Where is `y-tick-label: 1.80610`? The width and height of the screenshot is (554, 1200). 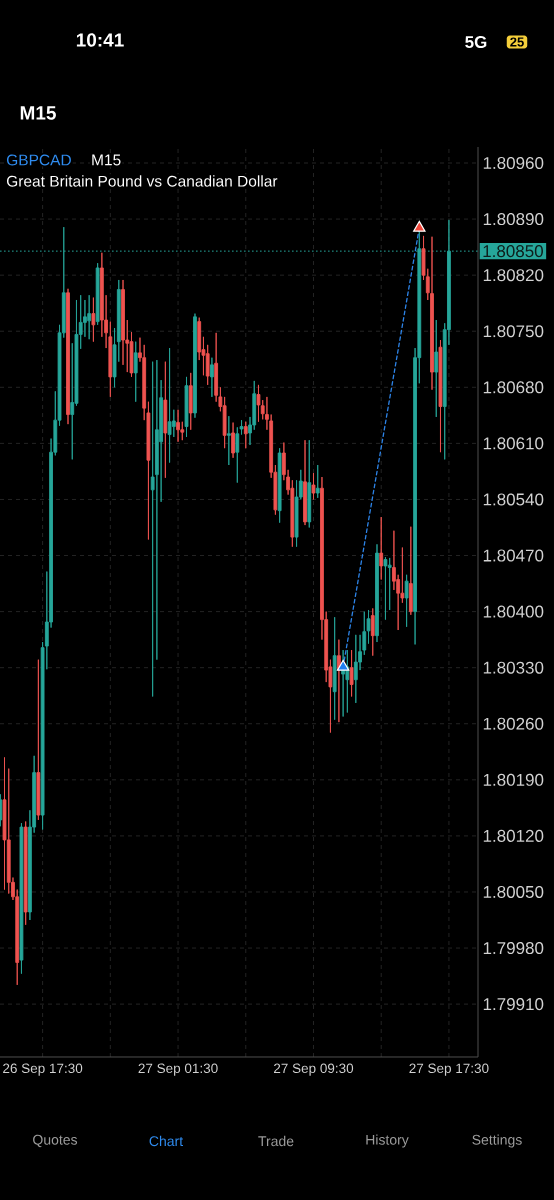
y-tick-label: 1.80610 is located at coordinates (513, 443).